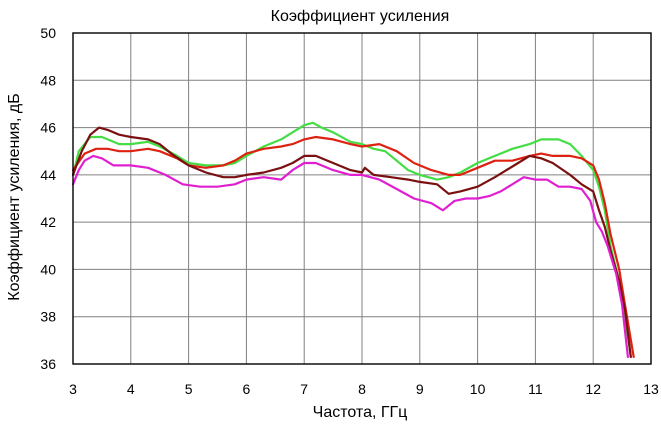  Describe the element at coordinates (189, 389) in the screenshot. I see `x-tick-label: 5` at that location.